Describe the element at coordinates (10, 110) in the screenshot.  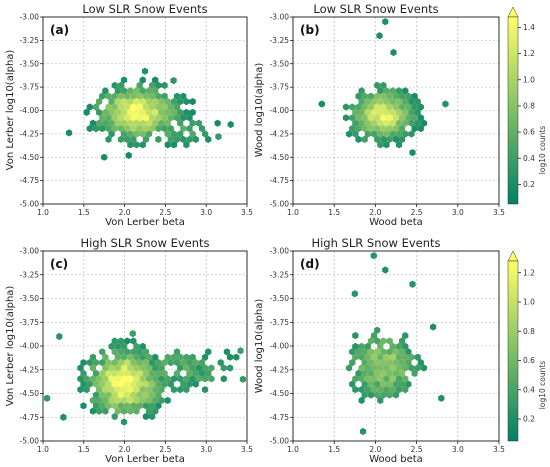
I see `panel-a-ylabel: Von Lerber log10(alpha)` at that location.